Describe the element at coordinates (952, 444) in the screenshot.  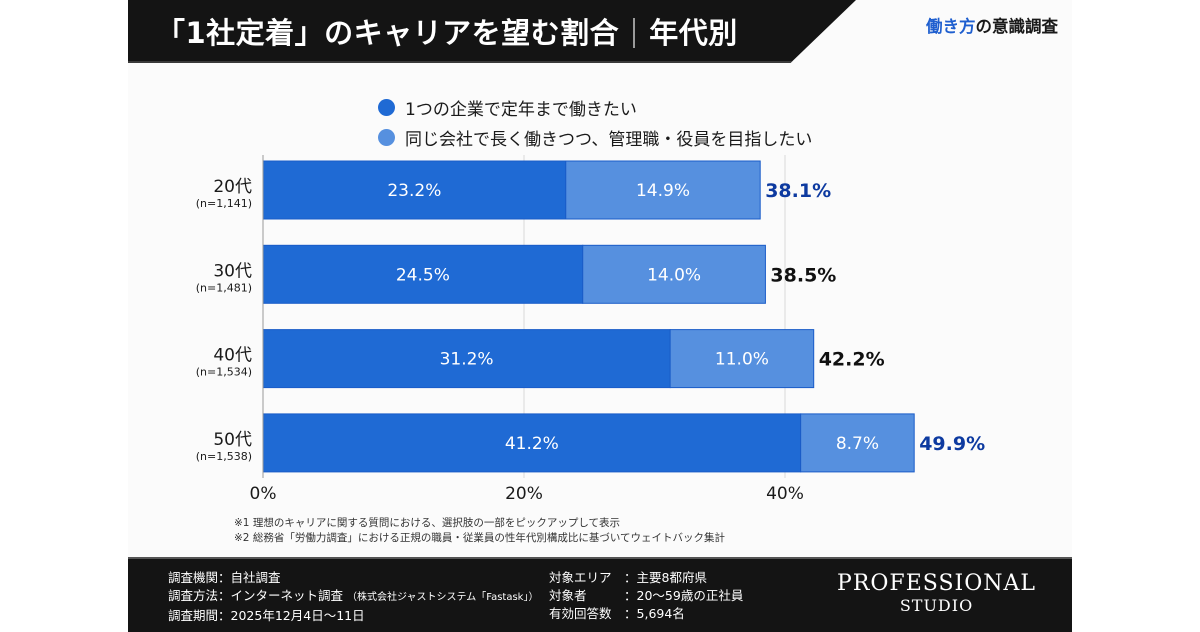
I see `bar-total-label: 49.9%` at that location.